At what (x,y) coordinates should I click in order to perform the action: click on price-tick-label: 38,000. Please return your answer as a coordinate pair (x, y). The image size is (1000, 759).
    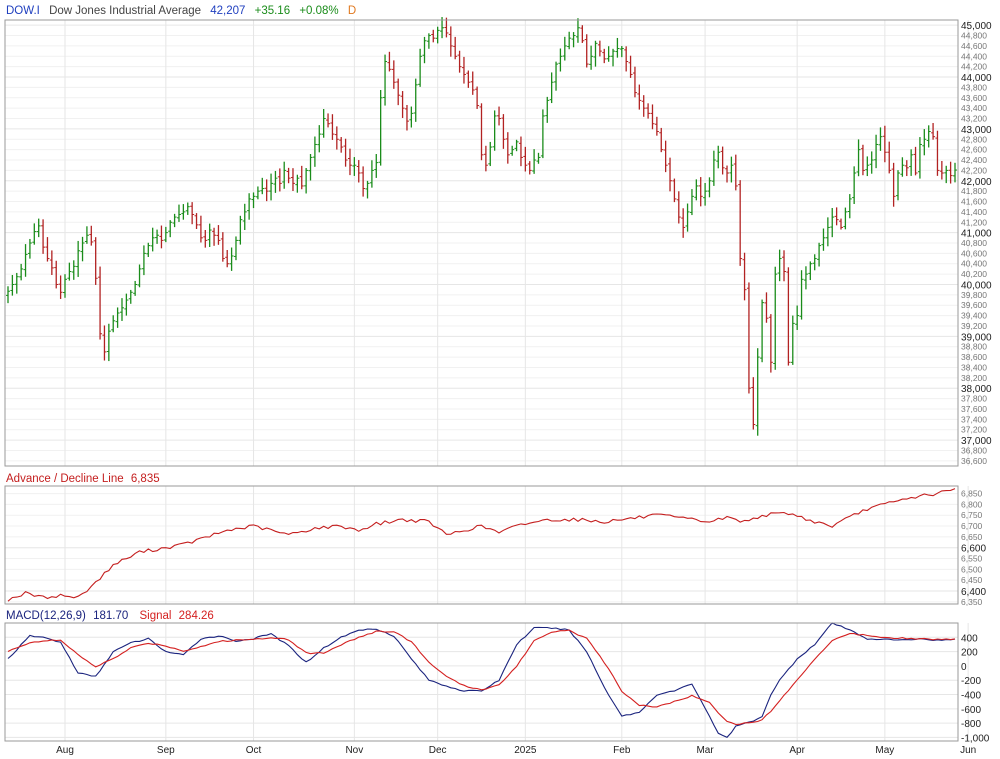
    Looking at the image, I should click on (976, 389).